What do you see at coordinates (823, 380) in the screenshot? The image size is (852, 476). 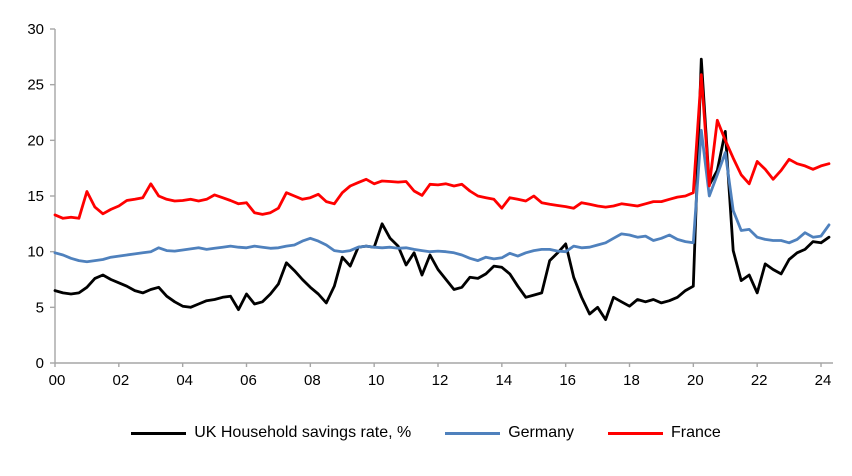 I see `x-tick-label: 24` at bounding box center [823, 380].